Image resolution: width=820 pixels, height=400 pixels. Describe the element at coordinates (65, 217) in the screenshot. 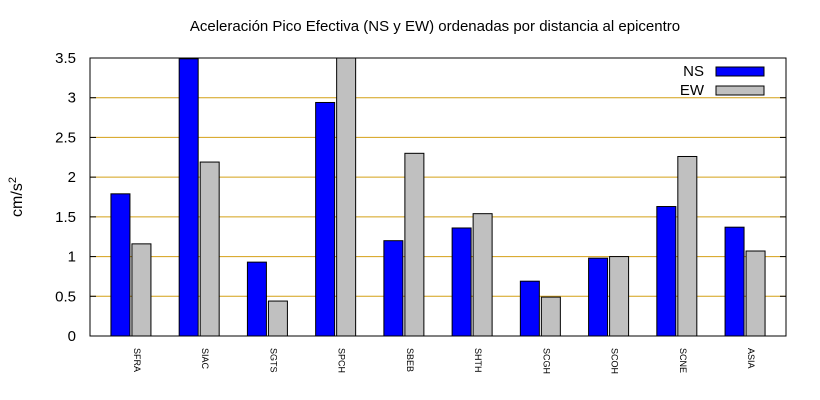

I see `y-tick-label-3: 1.5` at that location.